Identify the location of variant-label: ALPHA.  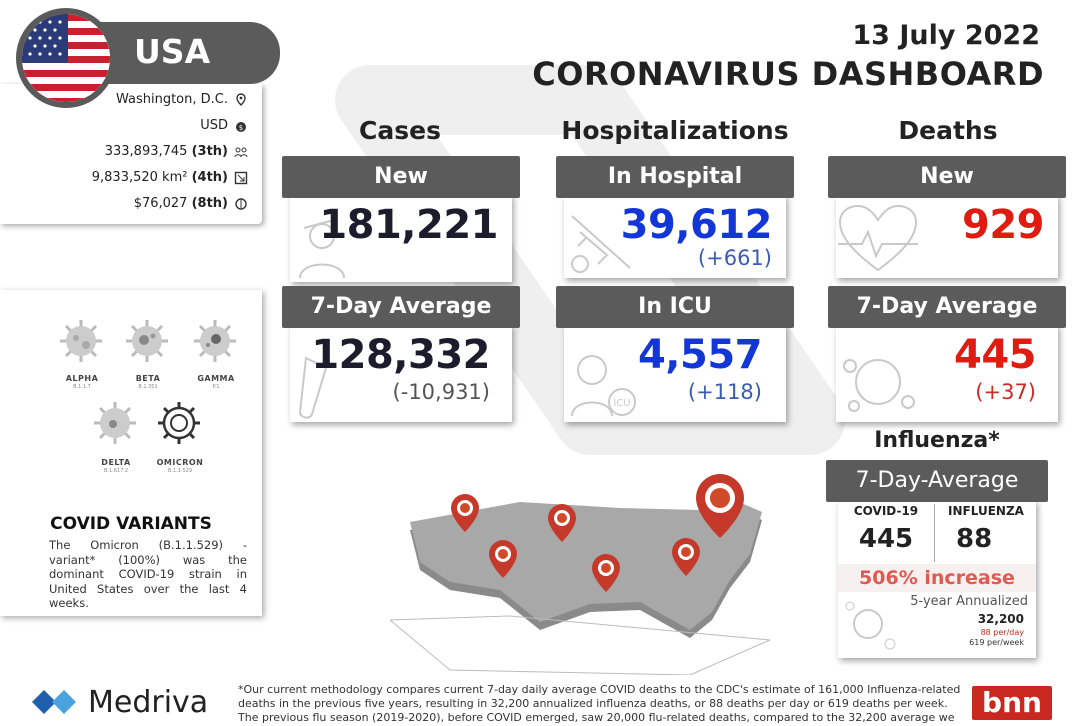
(82, 378).